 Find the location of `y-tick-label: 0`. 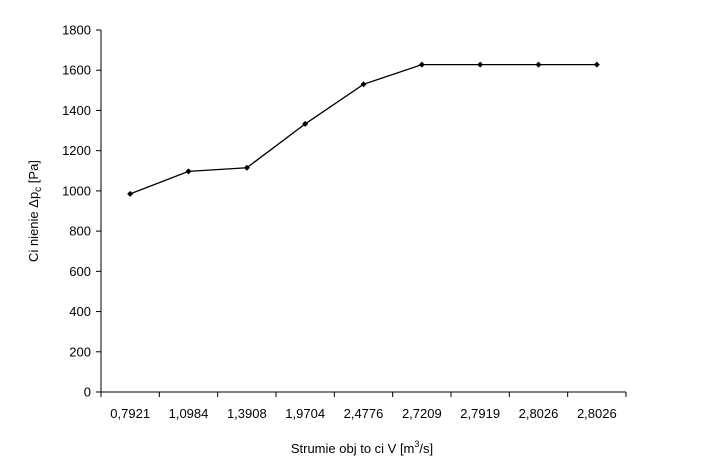

y-tick-label: 0 is located at coordinates (87, 392).